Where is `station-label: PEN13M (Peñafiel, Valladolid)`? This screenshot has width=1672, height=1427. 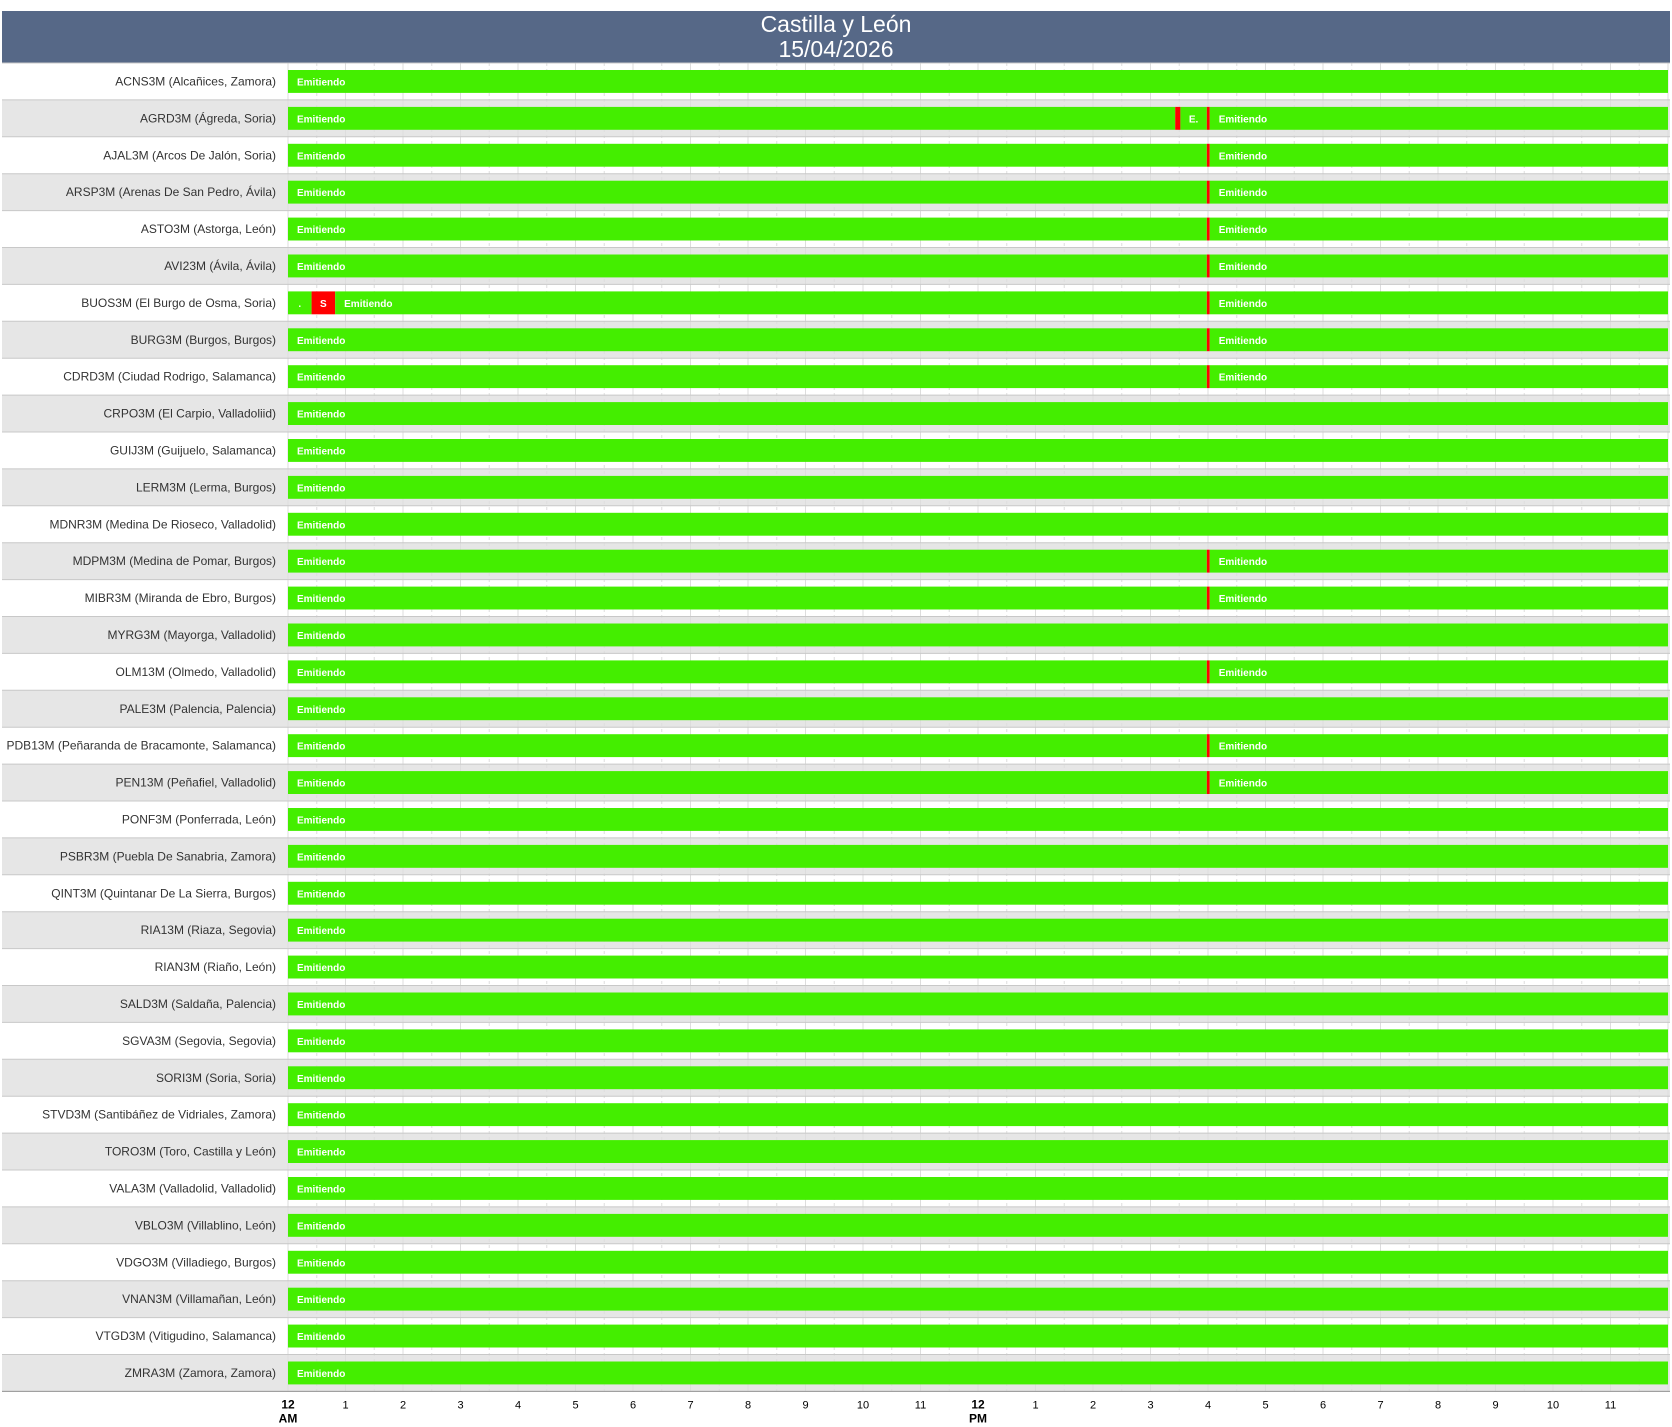 station-label: PEN13M (Peñafiel, Valladolid) is located at coordinates (195, 783).